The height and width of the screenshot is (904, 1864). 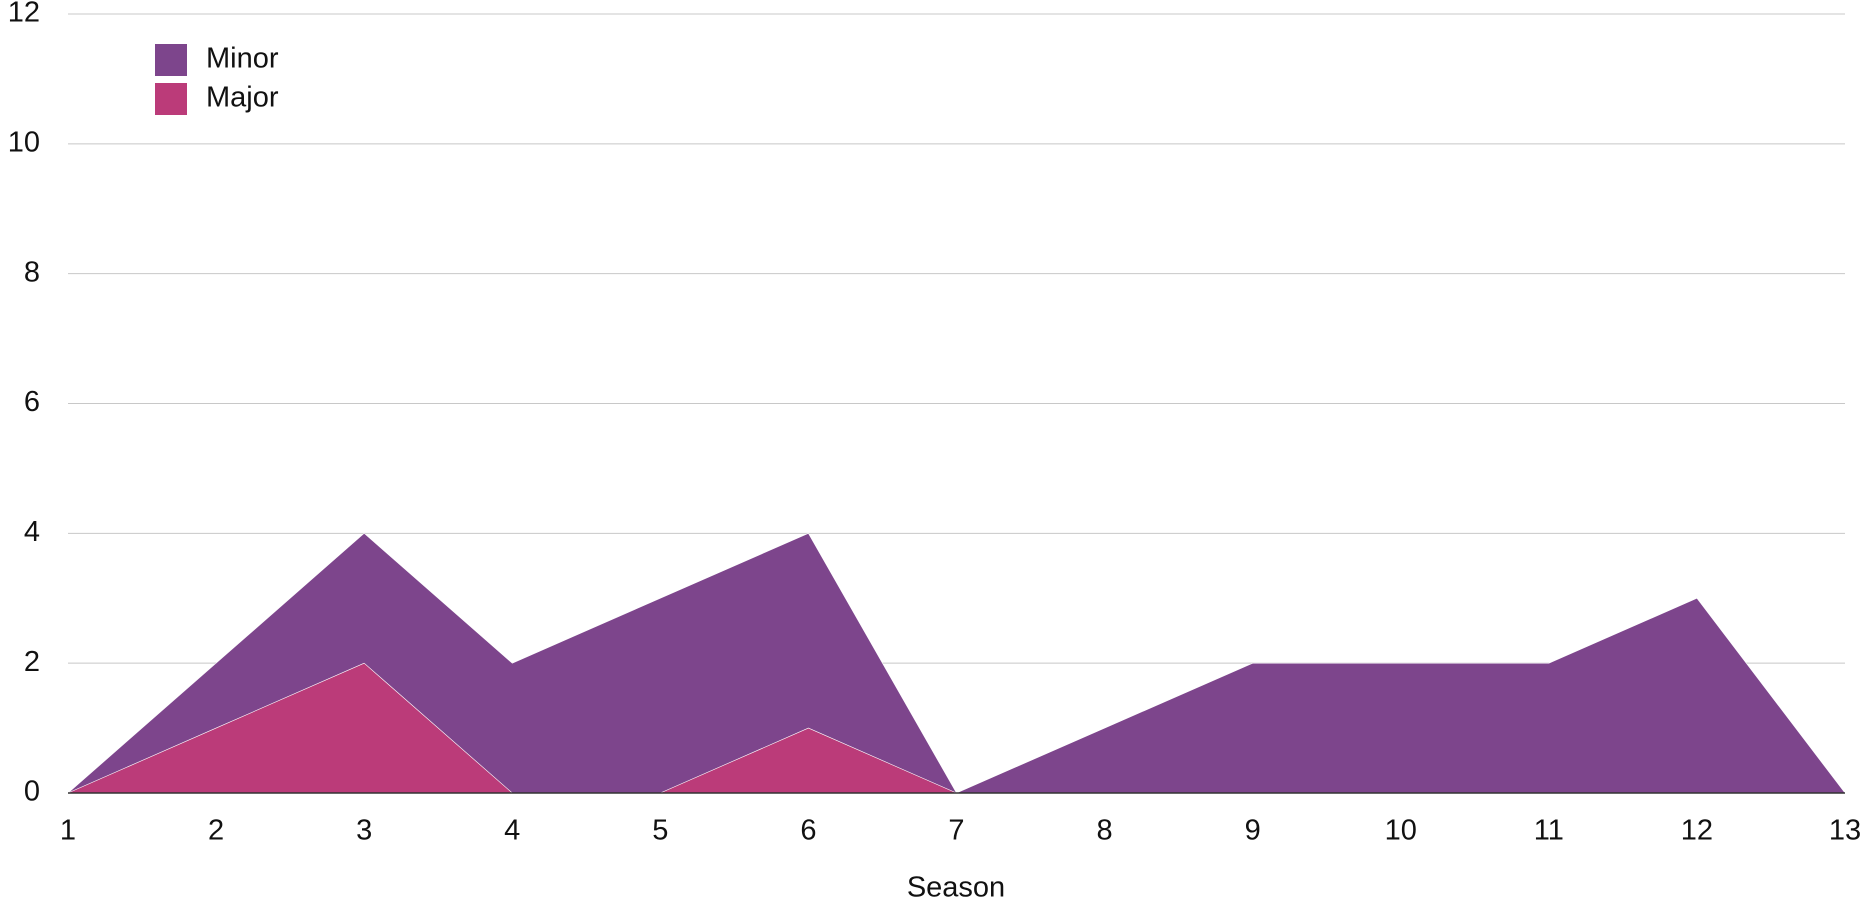 I want to click on x-tick-label: 11, so click(x=1549, y=831).